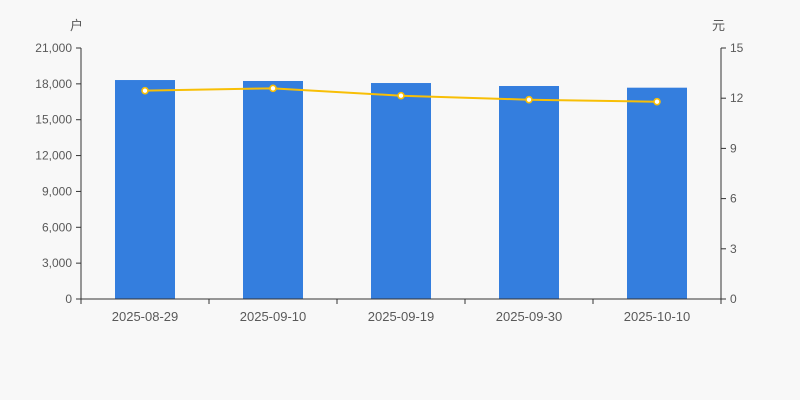  Describe the element at coordinates (529, 316) in the screenshot. I see `x-axis-category-label: 2025-09-30` at that location.